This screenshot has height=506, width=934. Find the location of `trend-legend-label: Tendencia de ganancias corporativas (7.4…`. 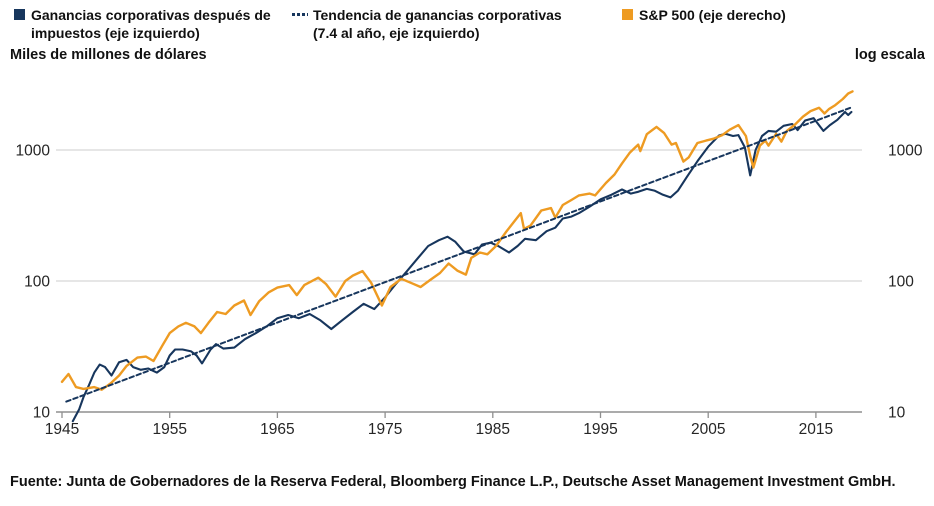

trend-legend-label: Tendencia de ganancias corporativas (7.4… is located at coordinates (437, 24).